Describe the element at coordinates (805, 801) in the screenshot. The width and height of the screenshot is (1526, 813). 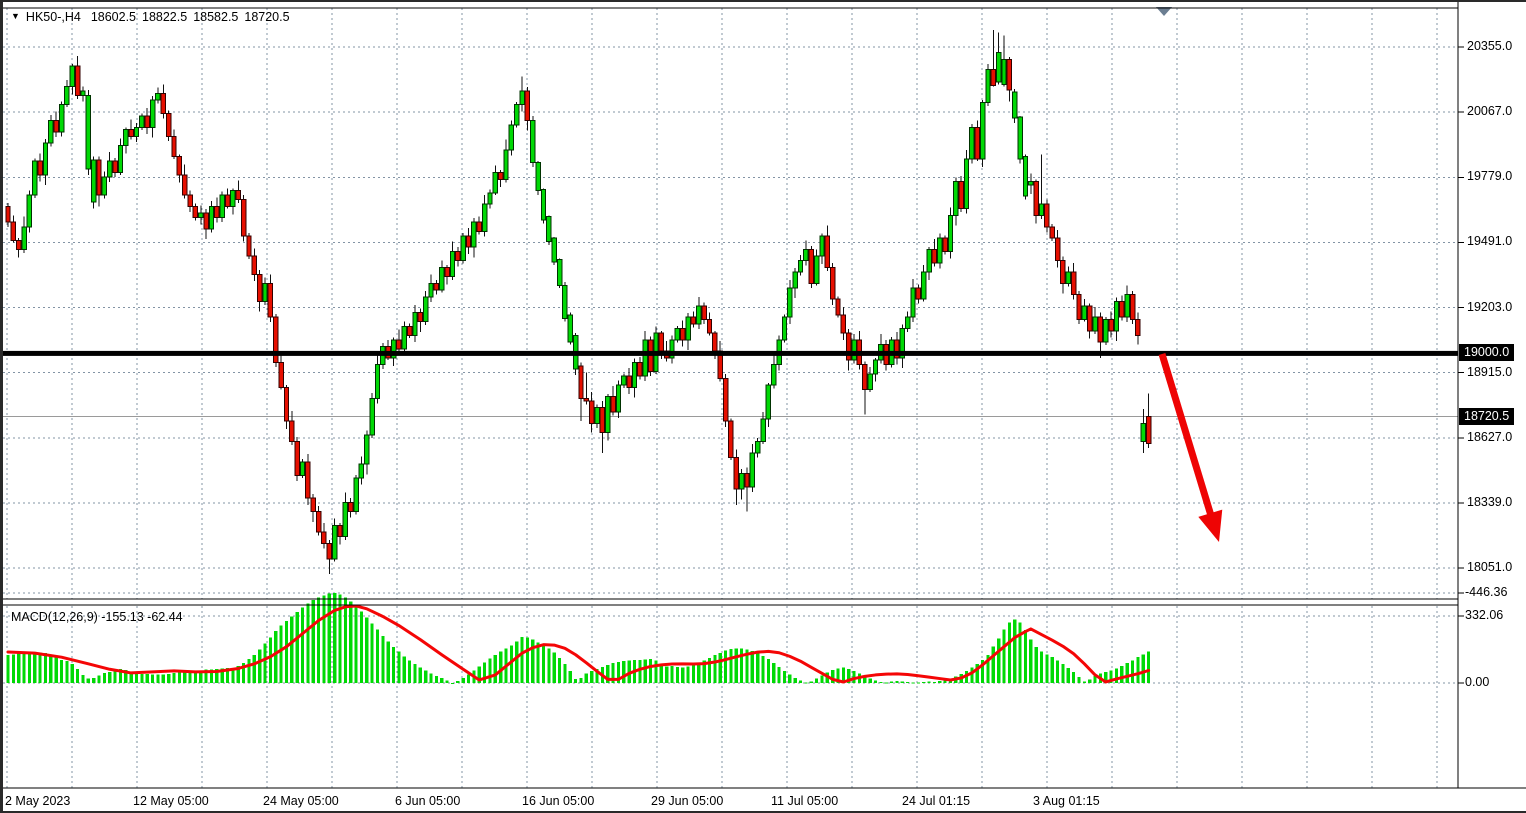
I see `time-axis-label: 11 Jul 05:00` at that location.